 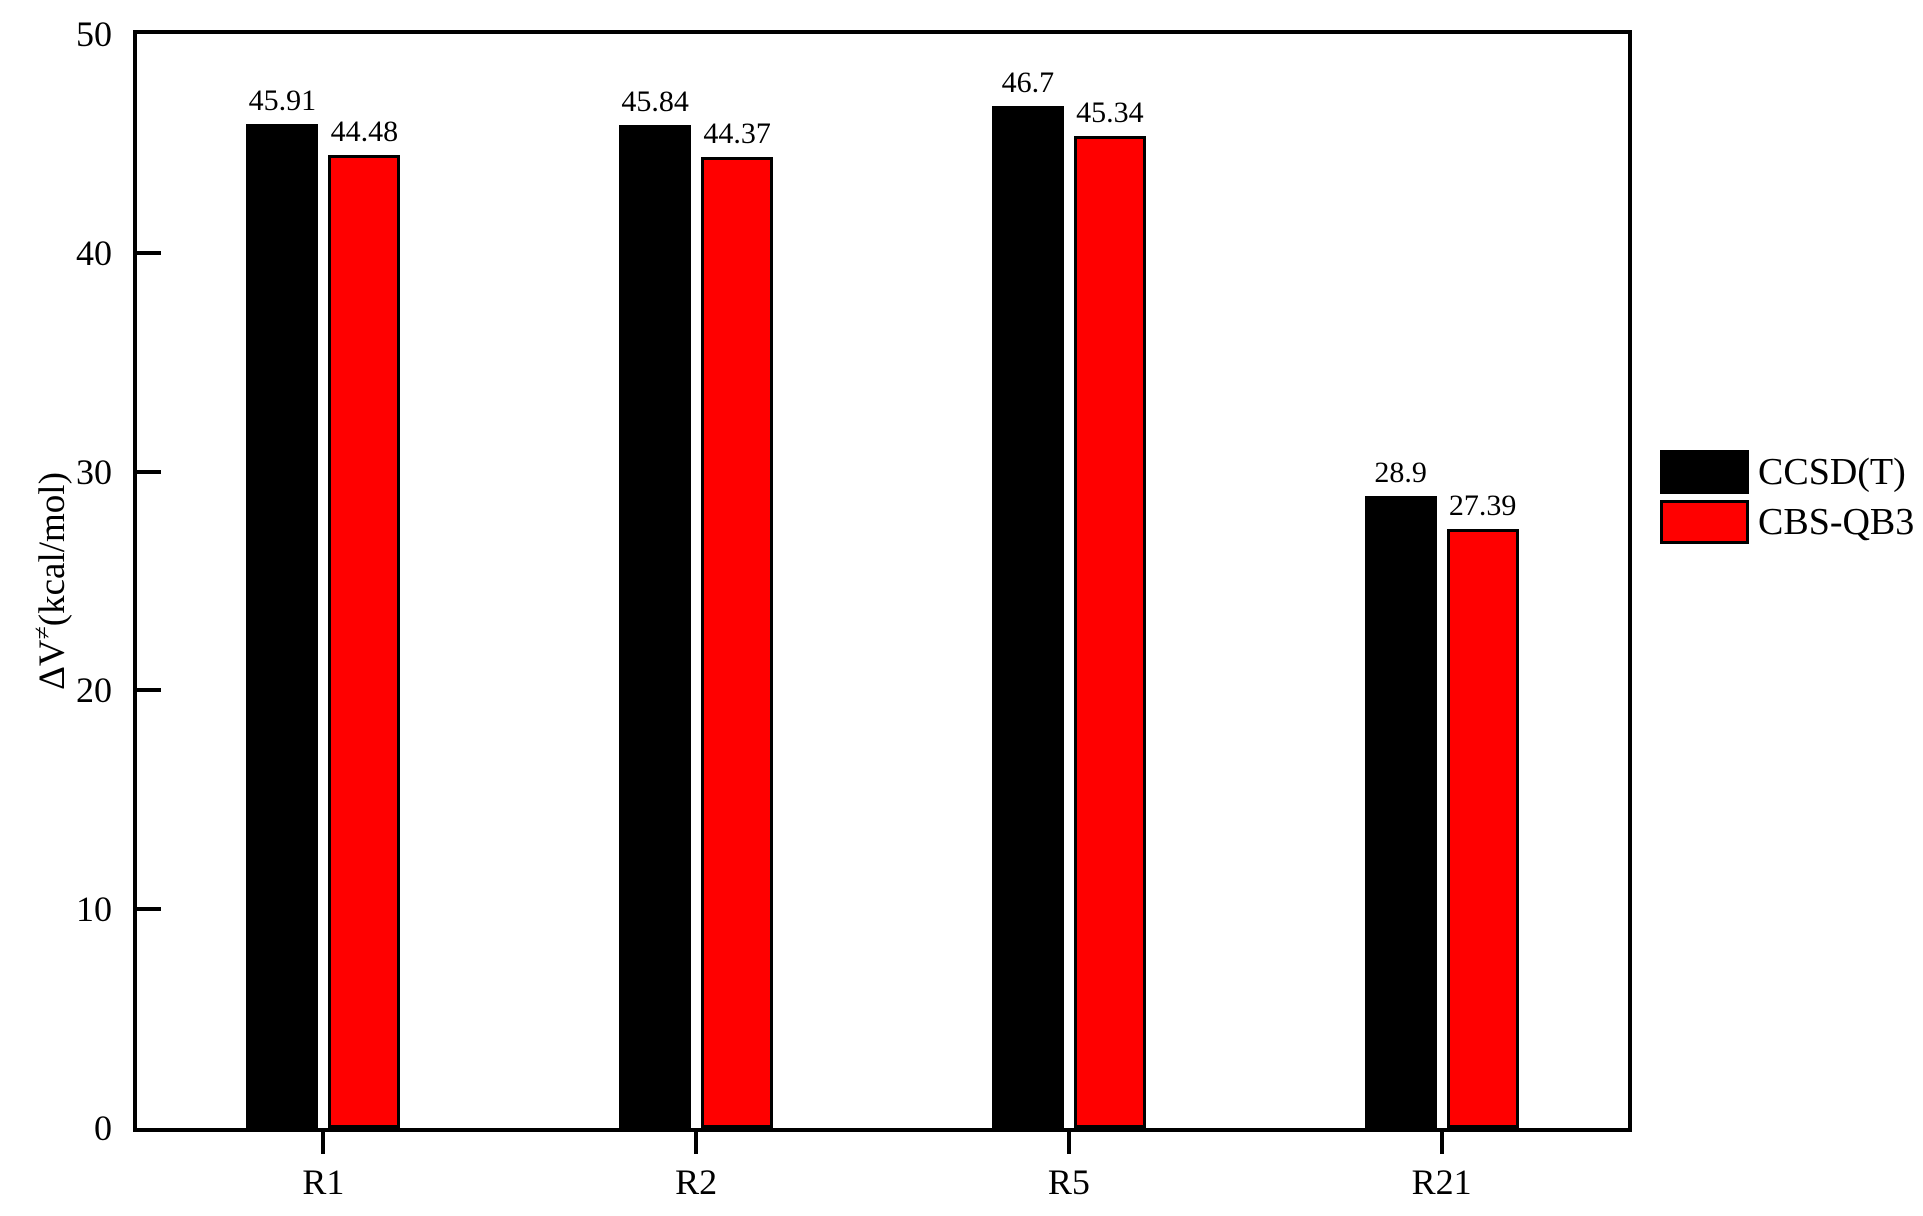 What do you see at coordinates (364, 131) in the screenshot?
I see `bar-value-label: 44.48` at bounding box center [364, 131].